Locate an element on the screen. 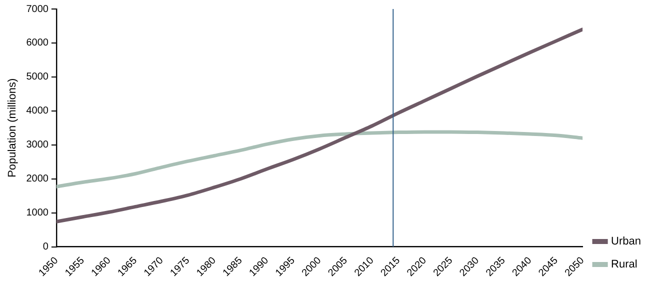 The height and width of the screenshot is (284, 657). y-tick-label: 2000 is located at coordinates (37, 179).